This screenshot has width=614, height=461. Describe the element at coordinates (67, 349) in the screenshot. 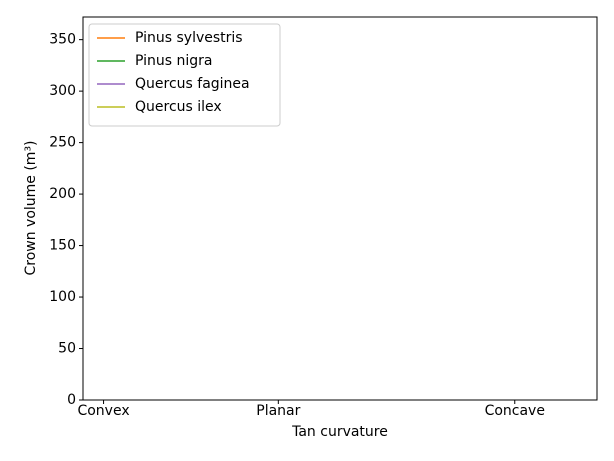

I see `y-tick-label: 50` at that location.